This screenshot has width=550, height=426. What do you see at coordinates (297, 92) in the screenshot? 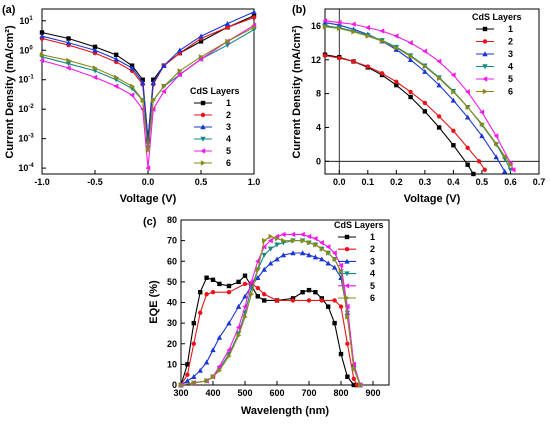
I see `panel-b-ylabel: Current Density (mA/cm²)` at bounding box center [297, 92].